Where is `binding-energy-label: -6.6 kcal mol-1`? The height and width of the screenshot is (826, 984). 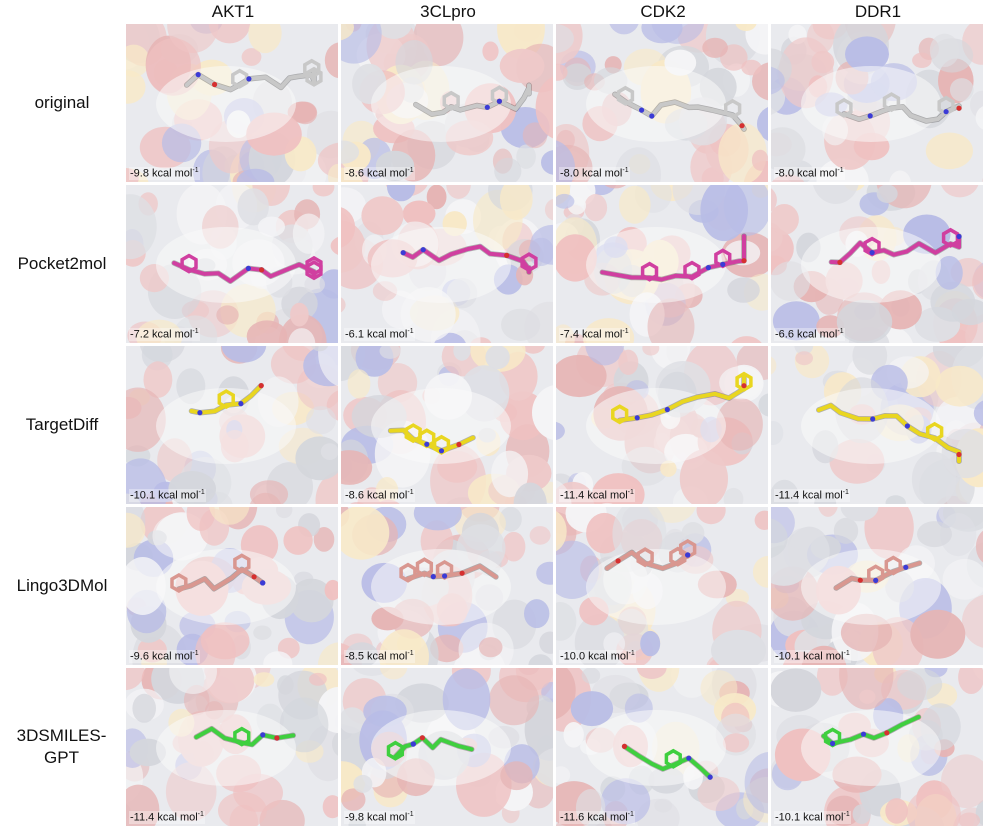
binding-energy-label: -6.6 kcal mol-1 is located at coordinates (809, 334).